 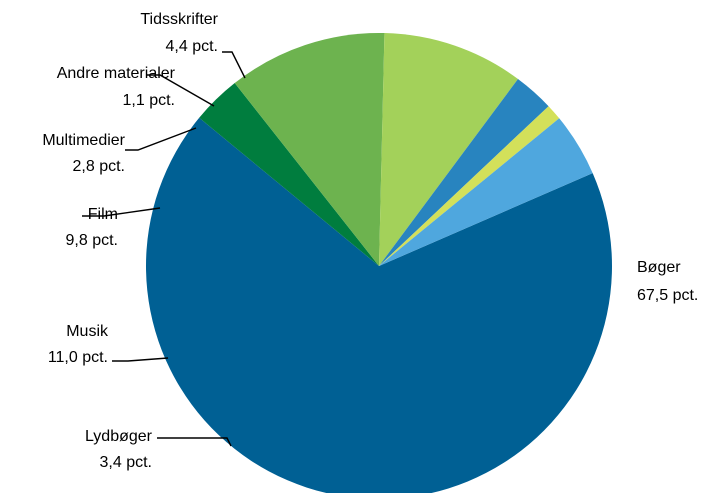 What do you see at coordinates (103, 214) in the screenshot?
I see `slice-name-label: Film` at bounding box center [103, 214].